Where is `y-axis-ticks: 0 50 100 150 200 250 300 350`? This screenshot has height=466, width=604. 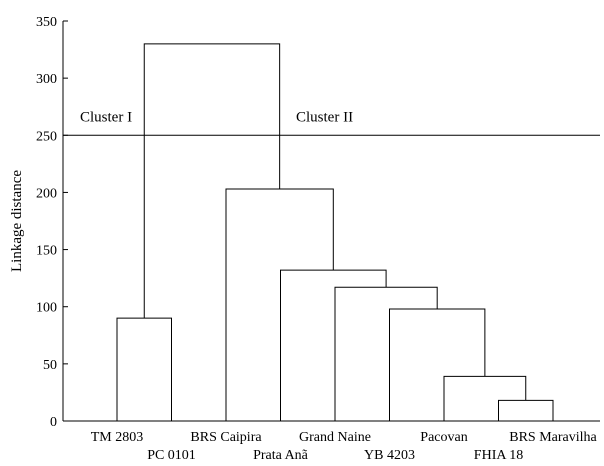
y-axis-ticks: 0 50 100 150 200 250 300 350 is located at coordinates (52, 222).